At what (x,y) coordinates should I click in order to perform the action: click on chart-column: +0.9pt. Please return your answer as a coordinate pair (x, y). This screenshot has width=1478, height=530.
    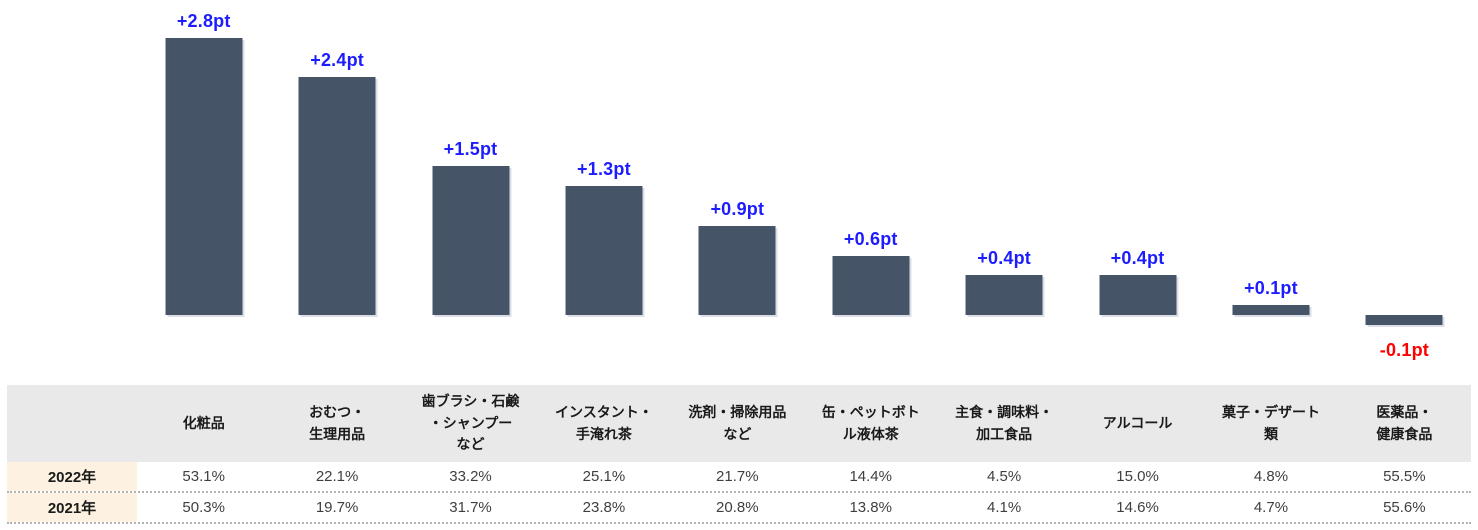
    Looking at the image, I should click on (737, 192).